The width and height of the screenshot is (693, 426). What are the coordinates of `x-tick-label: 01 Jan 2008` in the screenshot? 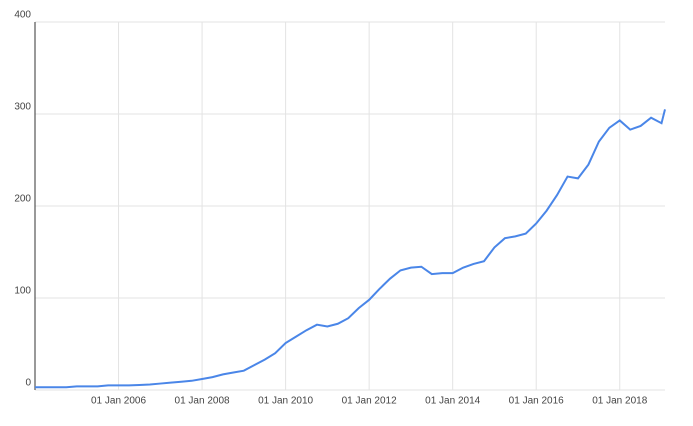 It's located at (202, 401).